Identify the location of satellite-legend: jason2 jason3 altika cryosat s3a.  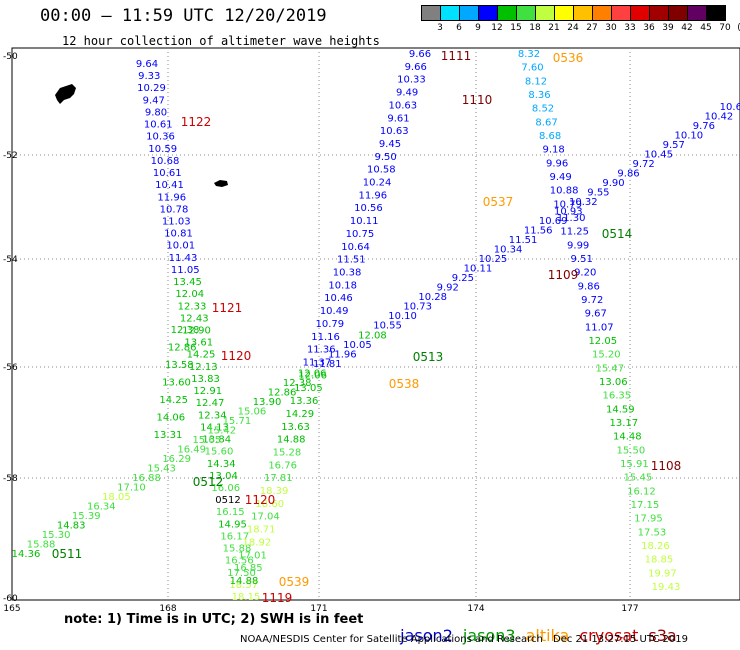
(538, 626).